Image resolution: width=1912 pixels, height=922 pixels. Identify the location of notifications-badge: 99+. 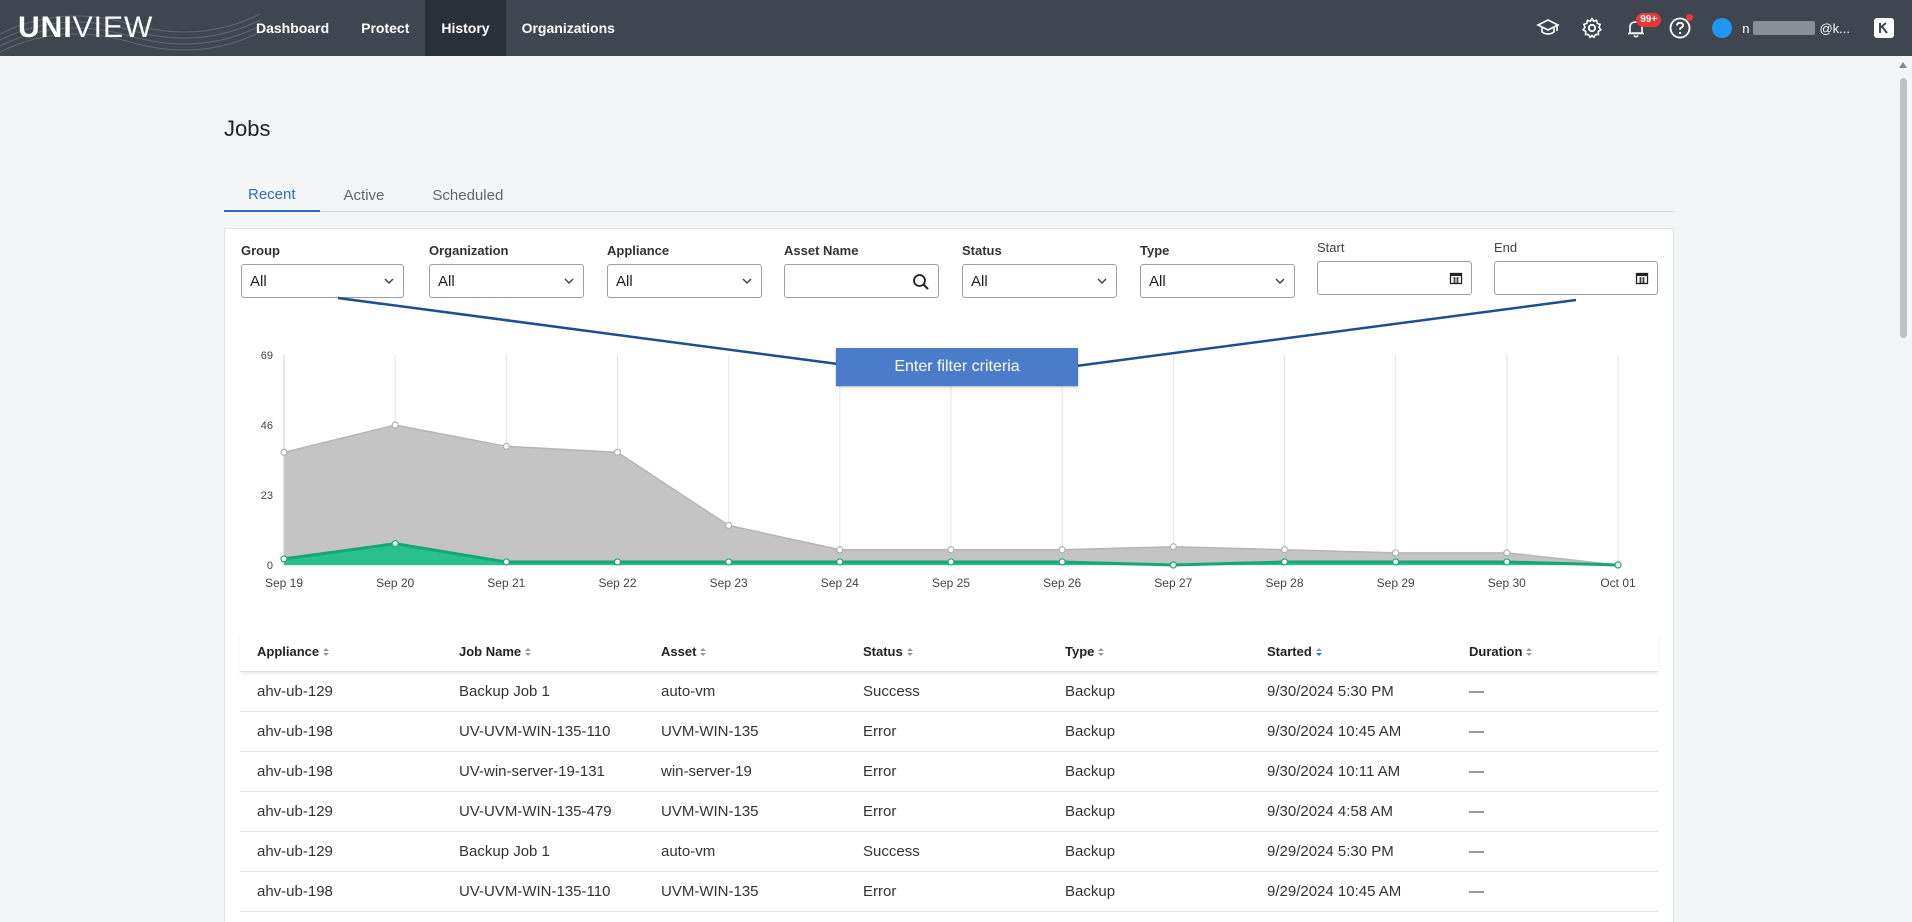
(1649, 20).